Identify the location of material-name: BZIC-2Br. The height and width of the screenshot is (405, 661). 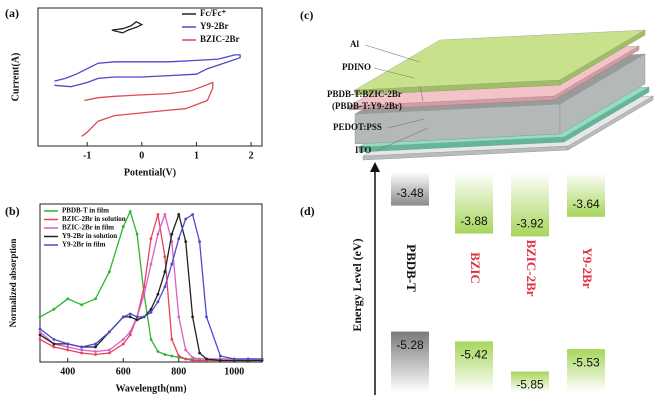
(531, 267).